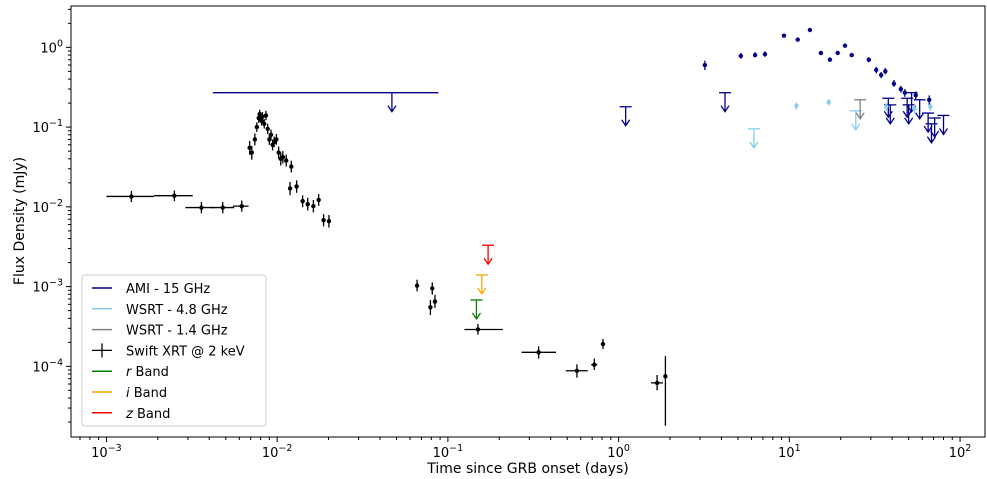  Describe the element at coordinates (177, 310) in the screenshot. I see `legend-label-wsrt48: WSRT - 4.8 GHz` at that location.